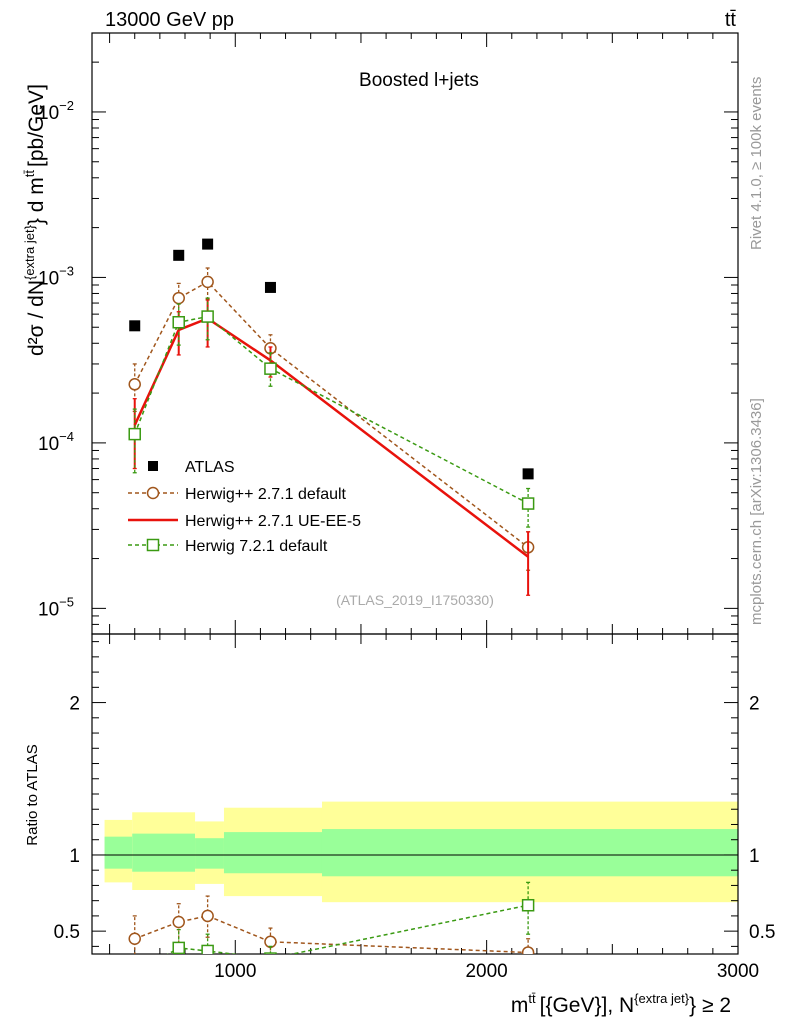 This screenshot has width=786, height=1024. I want to click on main-y-tick-label: 10⁻³, so click(56, 276).